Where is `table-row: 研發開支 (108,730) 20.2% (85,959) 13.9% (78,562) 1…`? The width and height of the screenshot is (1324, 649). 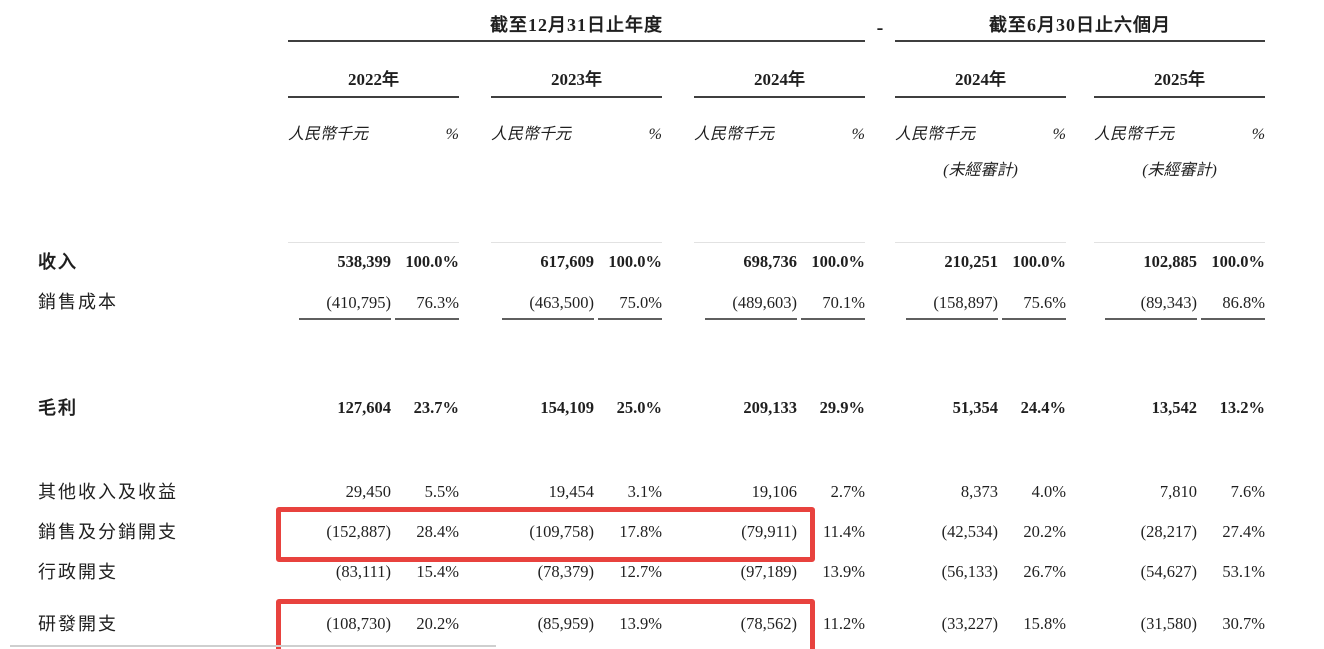
table-row: 研發開支 (108,730) 20.2% (85,959) 13.9% (78,562) 1… is located at coordinates (651, 624).